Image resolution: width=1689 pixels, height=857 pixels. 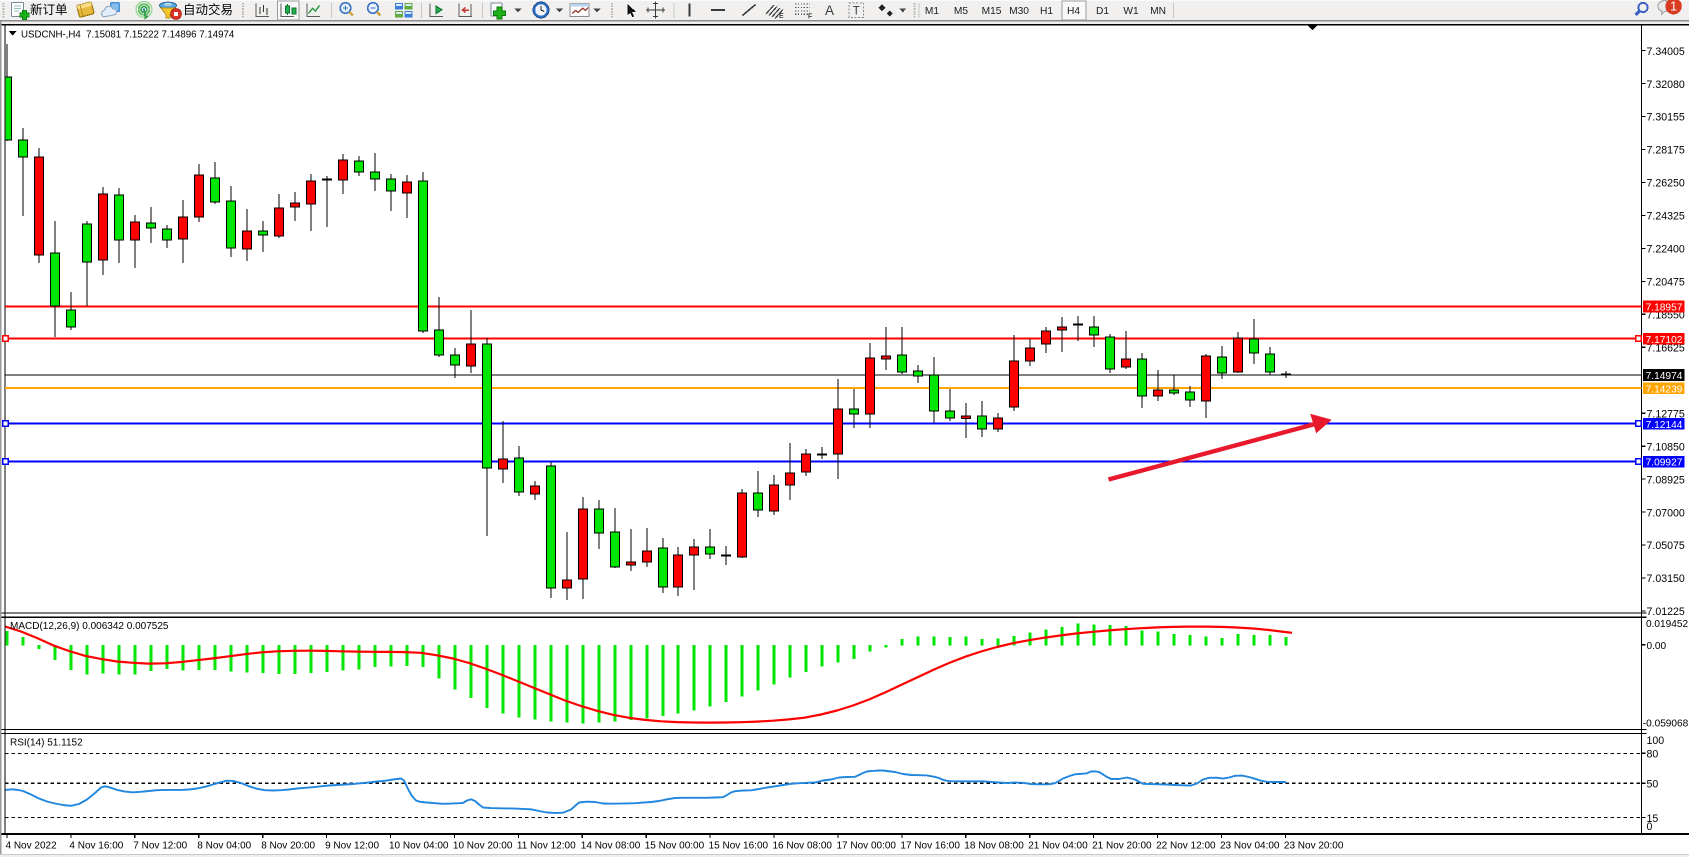 What do you see at coordinates (1131, 11) in the screenshot?
I see `svg-text: W1` at bounding box center [1131, 11].